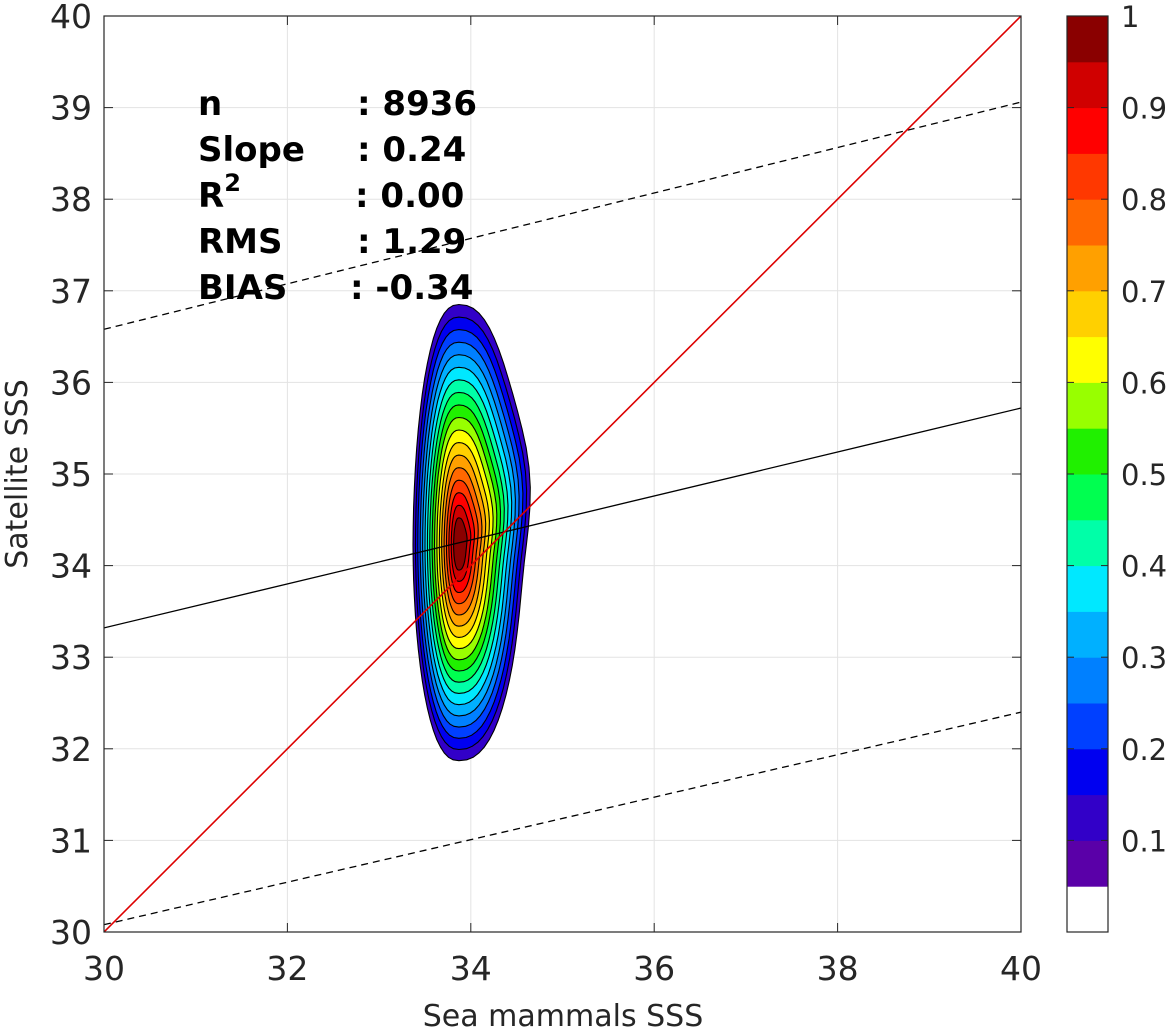 The height and width of the screenshot is (1028, 1172). What do you see at coordinates (838, 968) in the screenshot?
I see `x-tick-label: 38` at bounding box center [838, 968].